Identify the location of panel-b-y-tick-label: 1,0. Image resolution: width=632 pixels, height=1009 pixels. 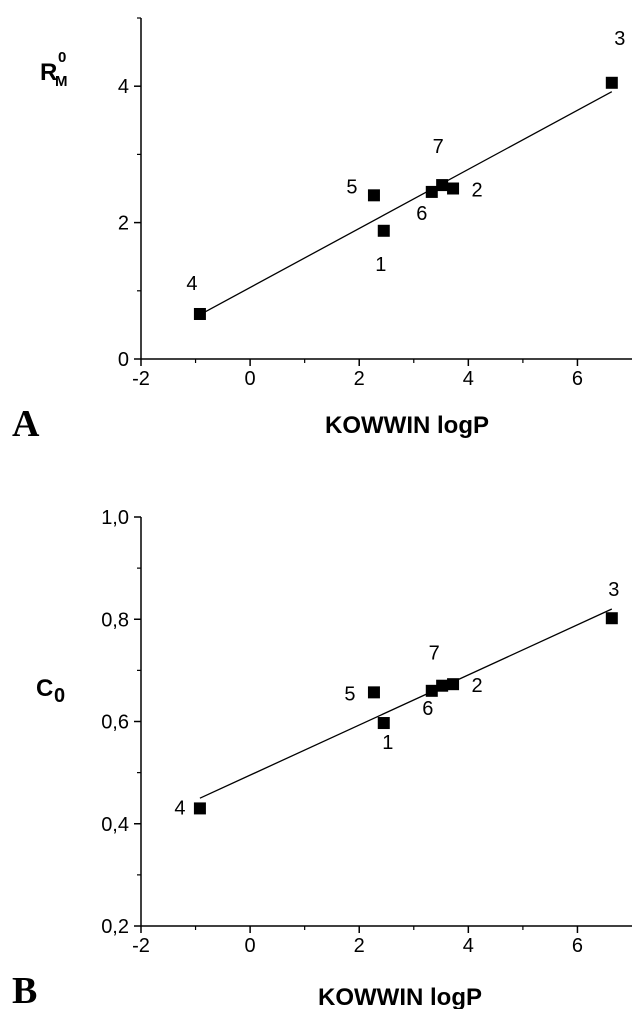
(115, 518).